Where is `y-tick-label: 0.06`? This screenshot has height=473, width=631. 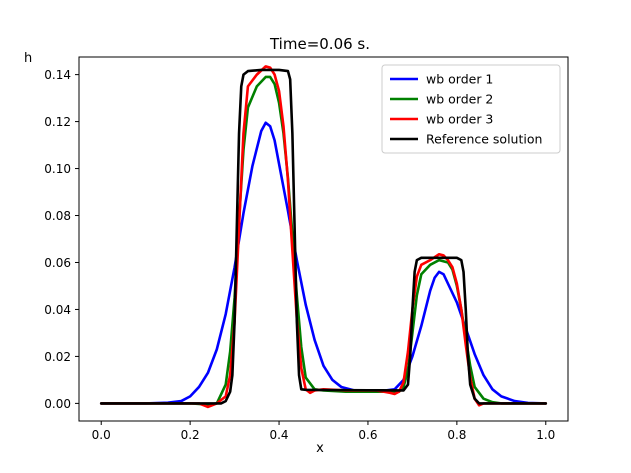 y-tick-label: 0.06 is located at coordinates (57, 263).